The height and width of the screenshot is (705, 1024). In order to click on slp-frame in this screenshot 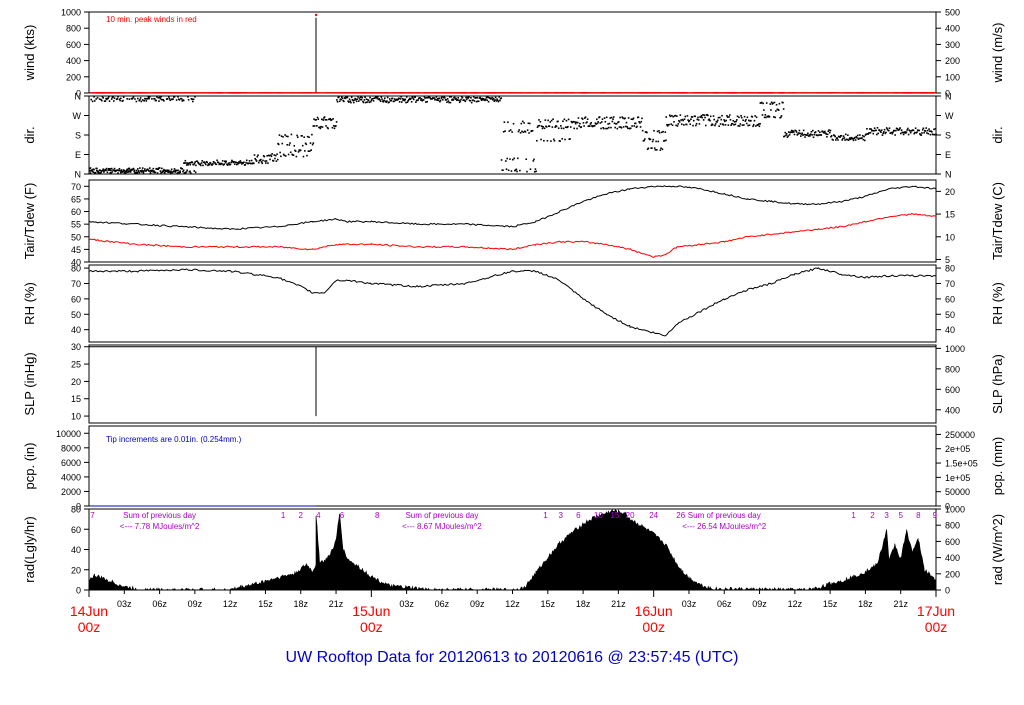, I will do `click(512, 384)`.